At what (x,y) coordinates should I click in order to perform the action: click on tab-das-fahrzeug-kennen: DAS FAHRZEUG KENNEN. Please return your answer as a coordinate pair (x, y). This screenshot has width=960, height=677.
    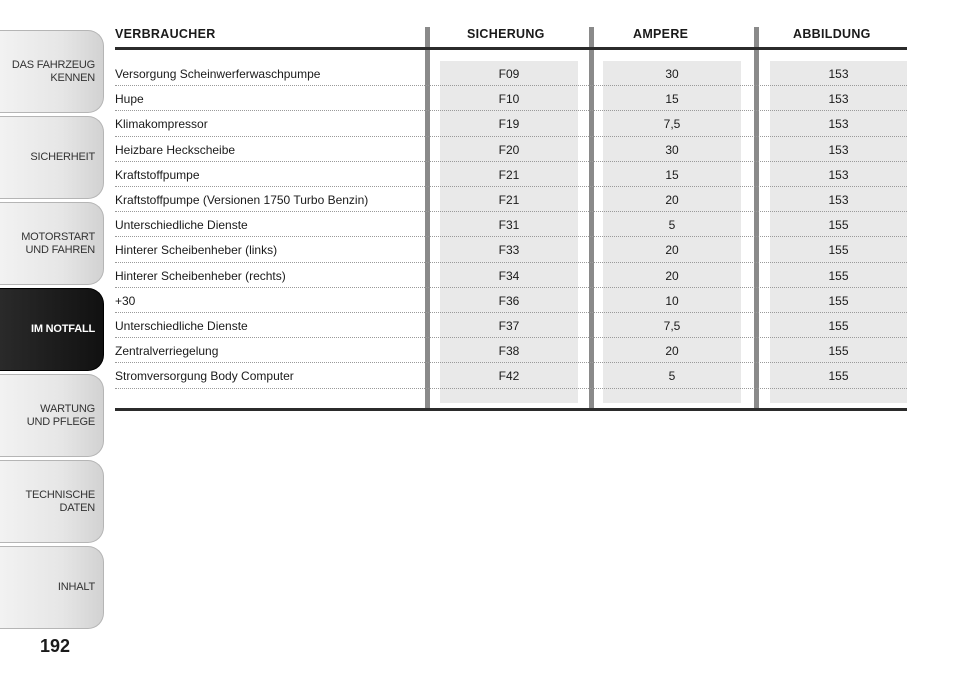
    Looking at the image, I should click on (52, 71).